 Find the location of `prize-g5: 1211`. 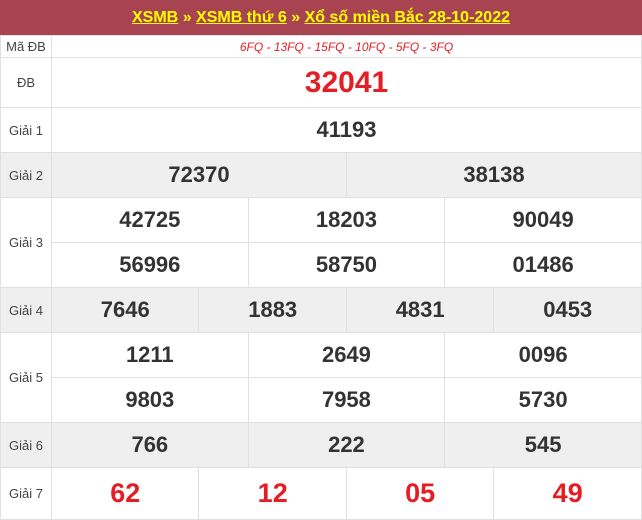

prize-g5: 1211 is located at coordinates (150, 355).